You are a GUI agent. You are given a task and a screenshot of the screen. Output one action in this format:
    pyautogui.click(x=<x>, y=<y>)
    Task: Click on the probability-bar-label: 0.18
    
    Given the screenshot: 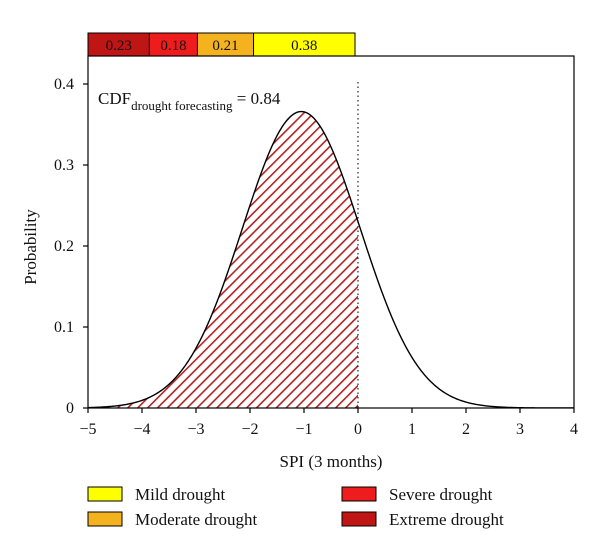 What is the action you would take?
    pyautogui.click(x=173, y=46)
    